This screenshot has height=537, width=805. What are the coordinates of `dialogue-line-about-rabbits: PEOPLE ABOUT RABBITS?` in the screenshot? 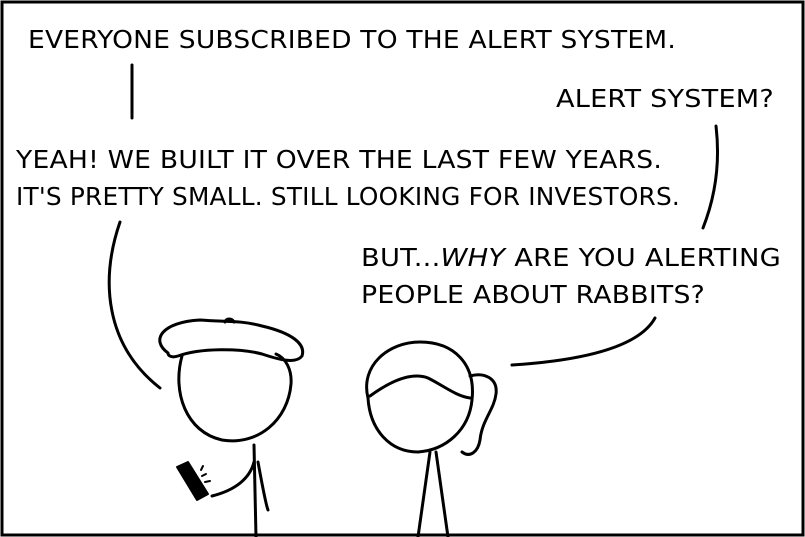 It's located at (533, 294).